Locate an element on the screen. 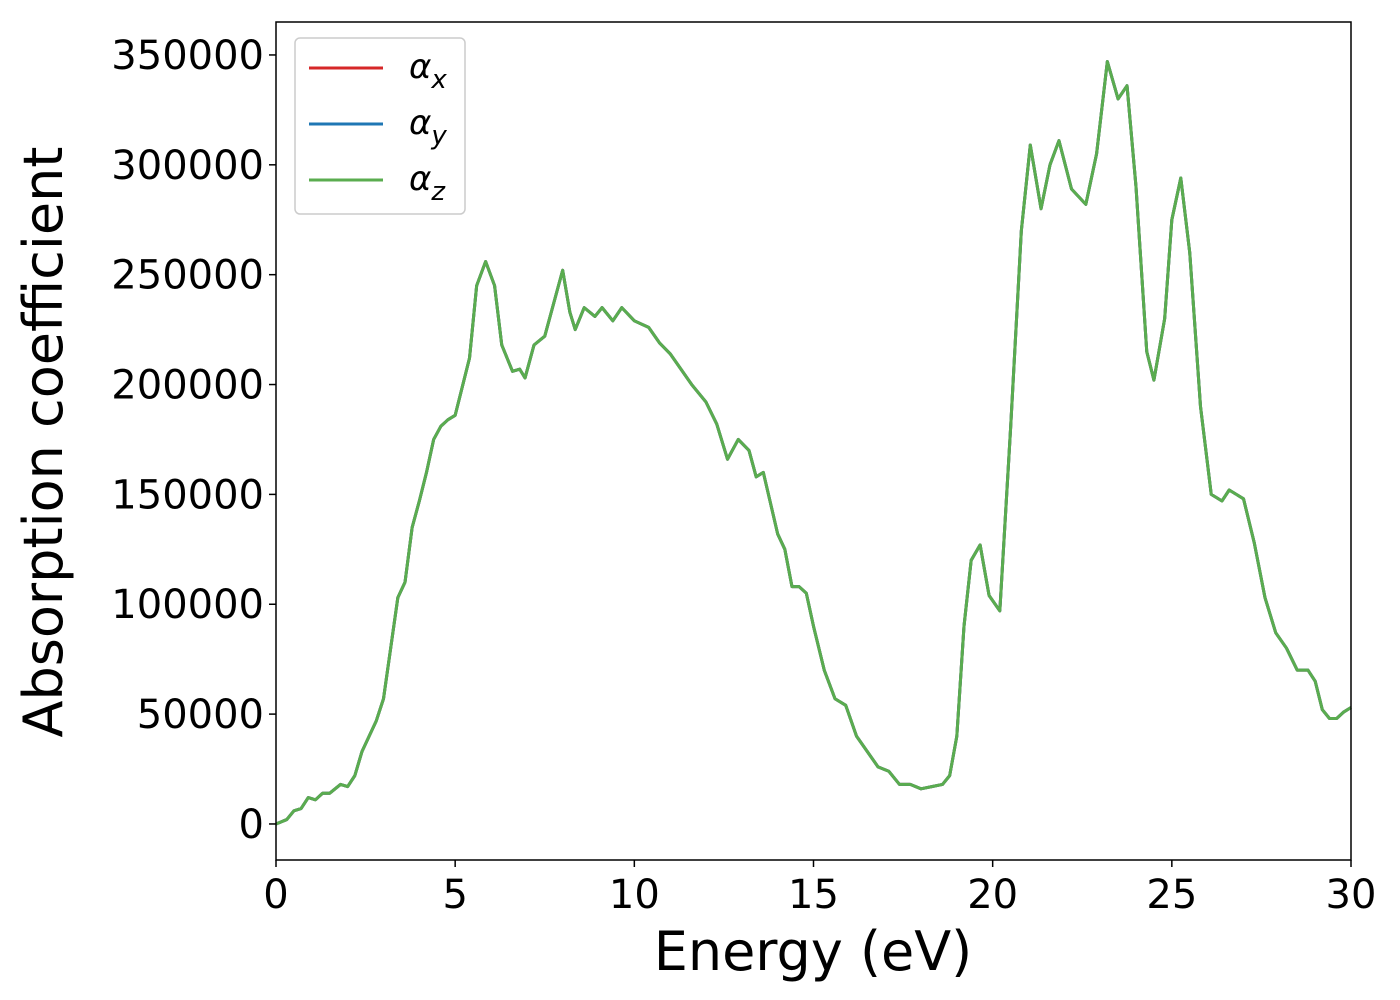 Image resolution: width=1400 pixels, height=1000 pixels. legend-subscript: z is located at coordinates (438, 192).